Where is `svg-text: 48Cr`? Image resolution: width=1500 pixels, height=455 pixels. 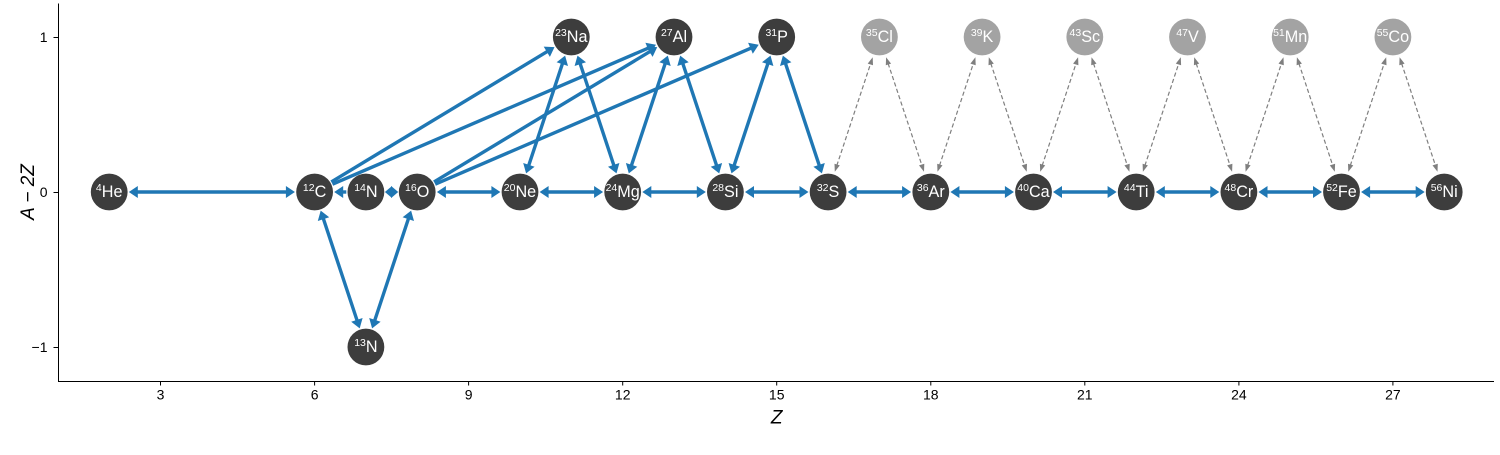 svg-text: 48Cr is located at coordinates (1239, 191).